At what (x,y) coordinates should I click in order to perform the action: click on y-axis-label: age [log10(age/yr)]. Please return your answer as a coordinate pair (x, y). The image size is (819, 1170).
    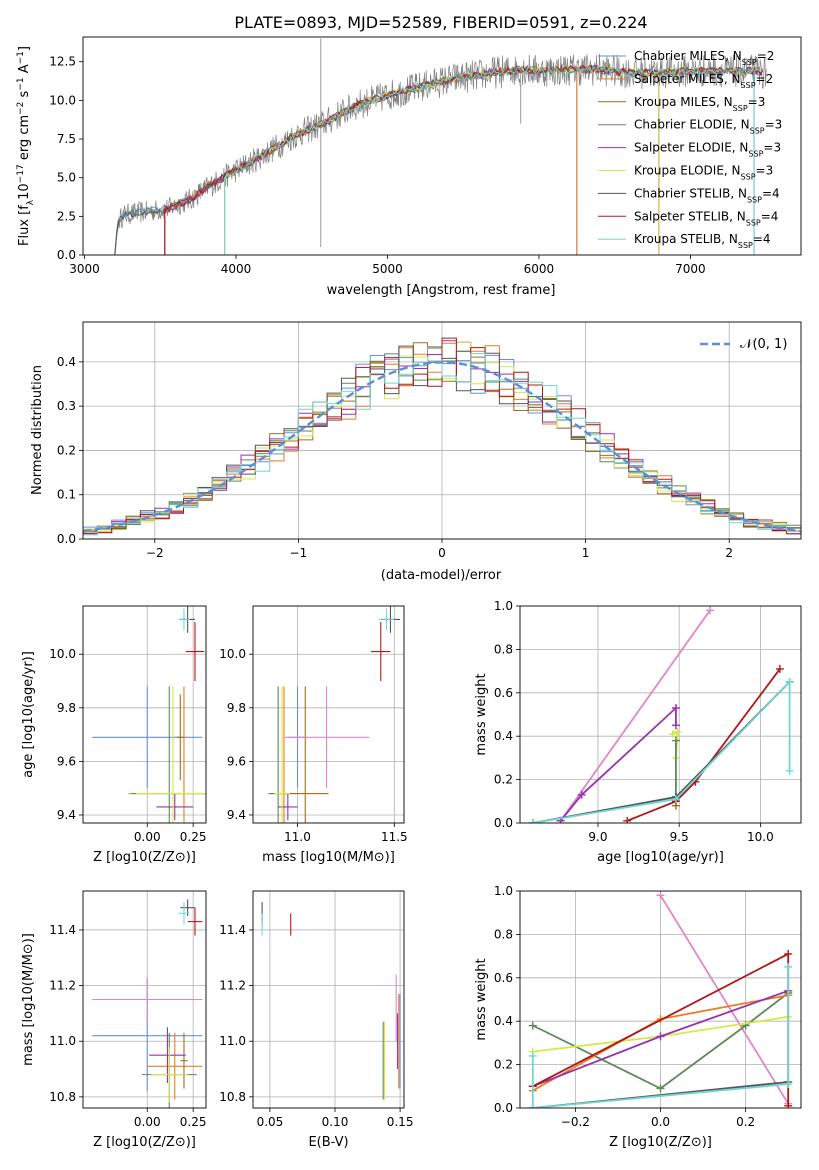
    Looking at the image, I should click on (28, 714).